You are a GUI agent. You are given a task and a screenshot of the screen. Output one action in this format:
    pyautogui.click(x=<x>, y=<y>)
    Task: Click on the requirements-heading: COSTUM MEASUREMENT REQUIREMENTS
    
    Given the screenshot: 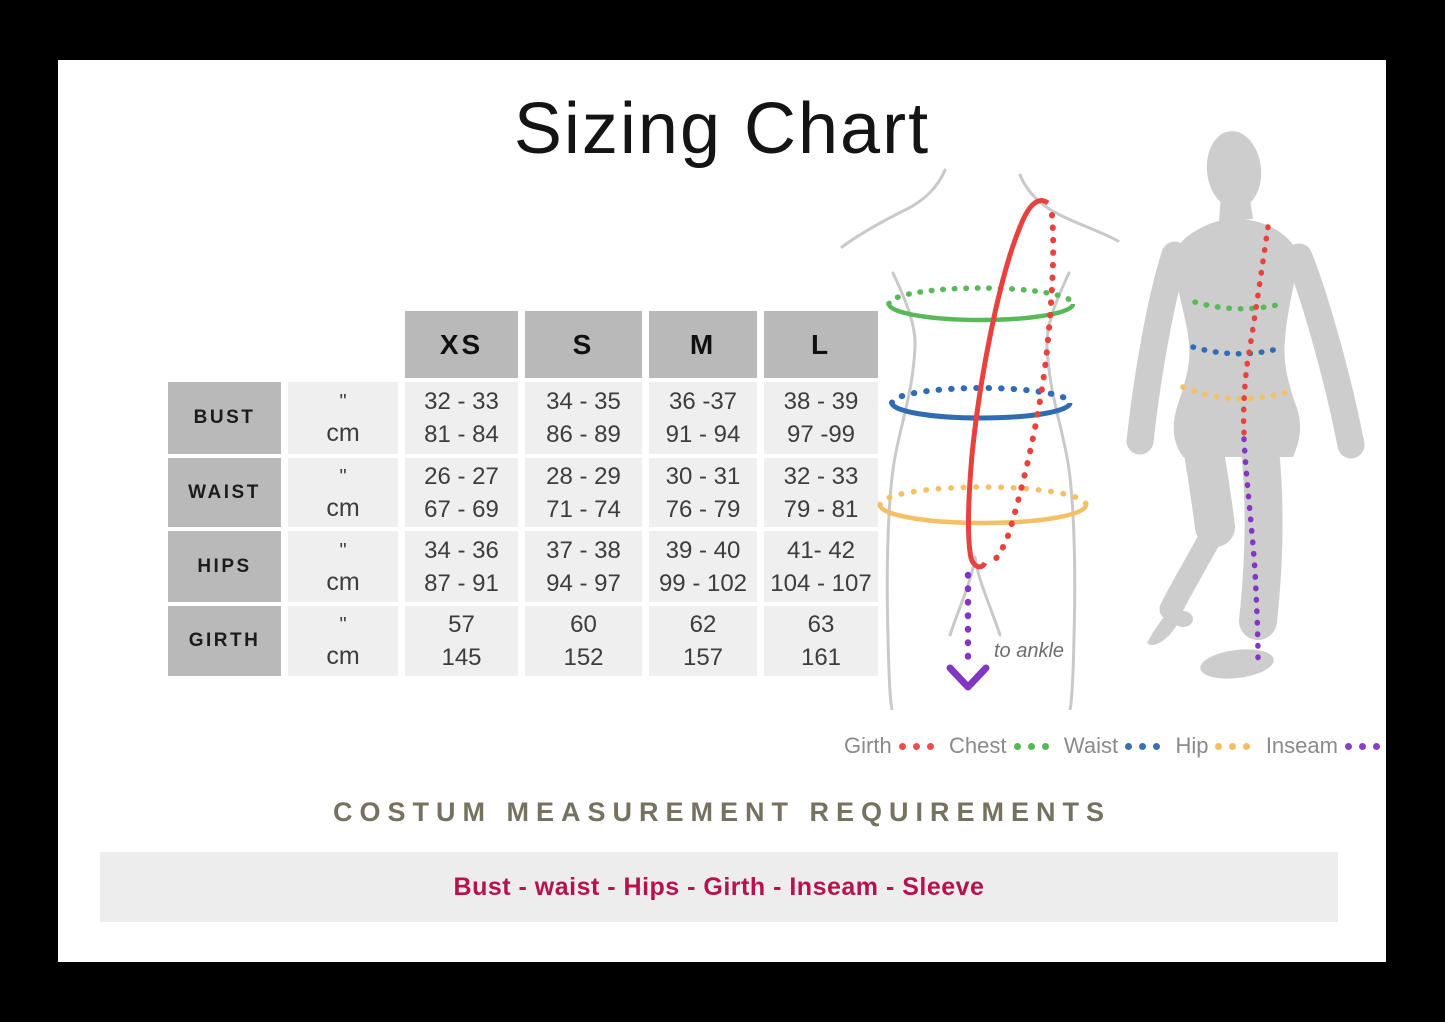 What is the action you would take?
    pyautogui.click(x=721, y=812)
    